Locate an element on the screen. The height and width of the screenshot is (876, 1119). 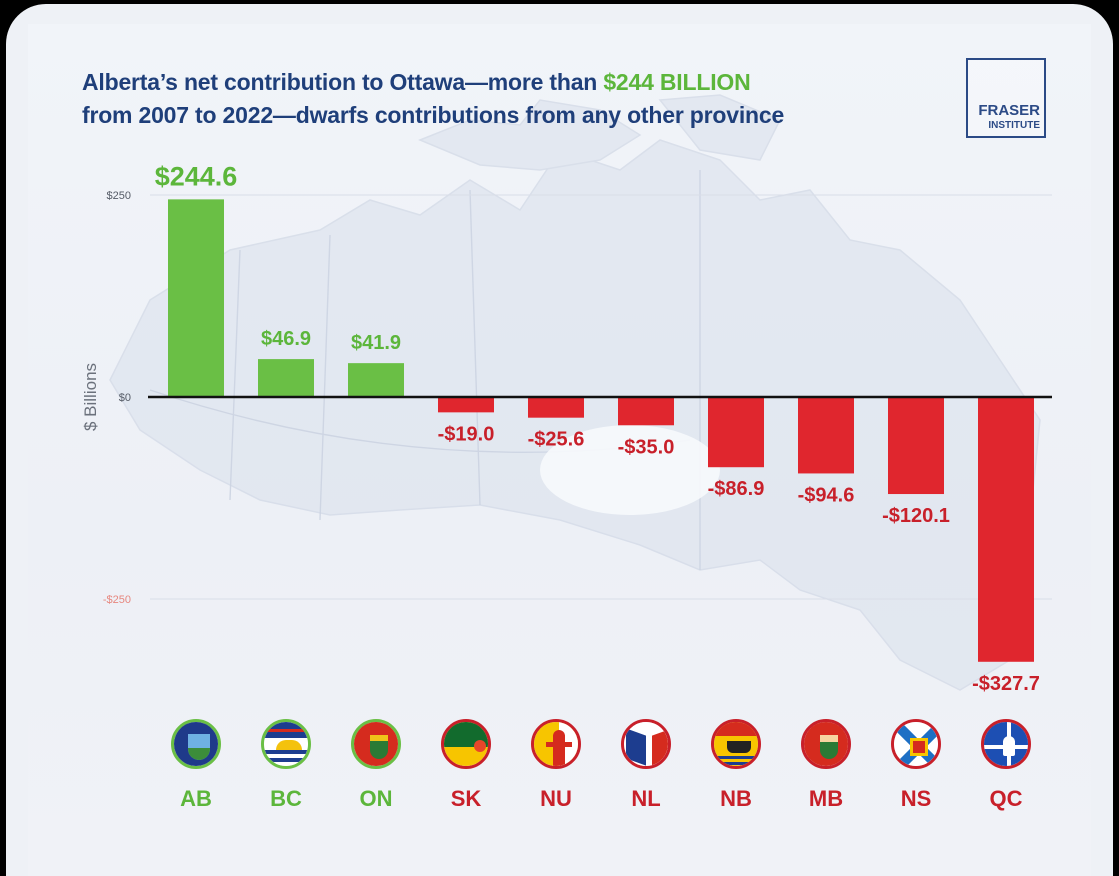
data-label: -$86.9 is located at coordinates (736, 489).